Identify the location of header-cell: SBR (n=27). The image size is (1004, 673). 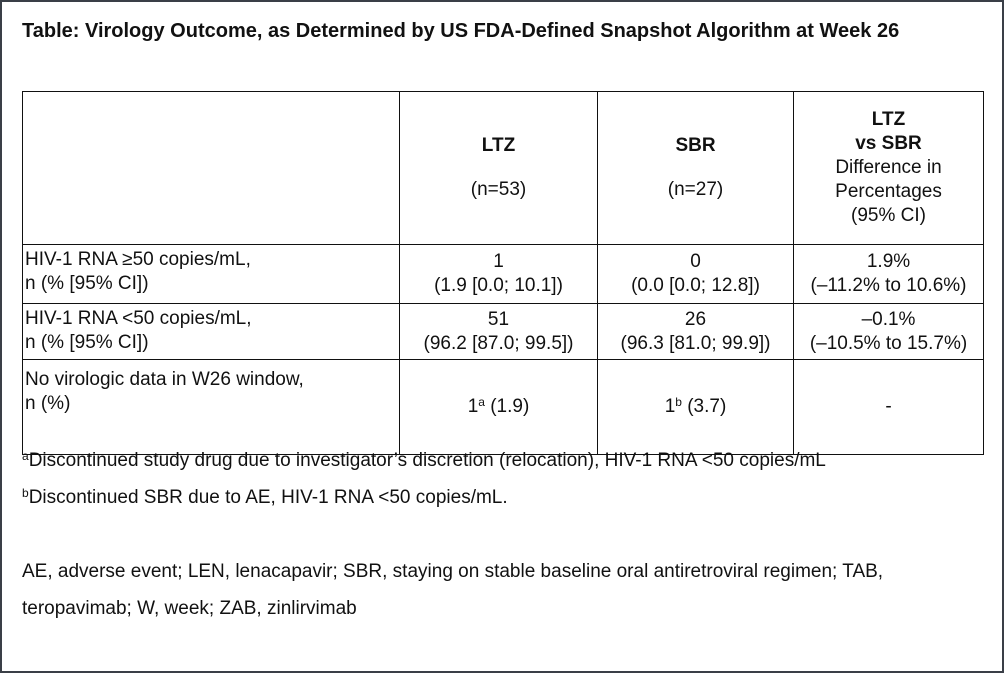
(695, 168).